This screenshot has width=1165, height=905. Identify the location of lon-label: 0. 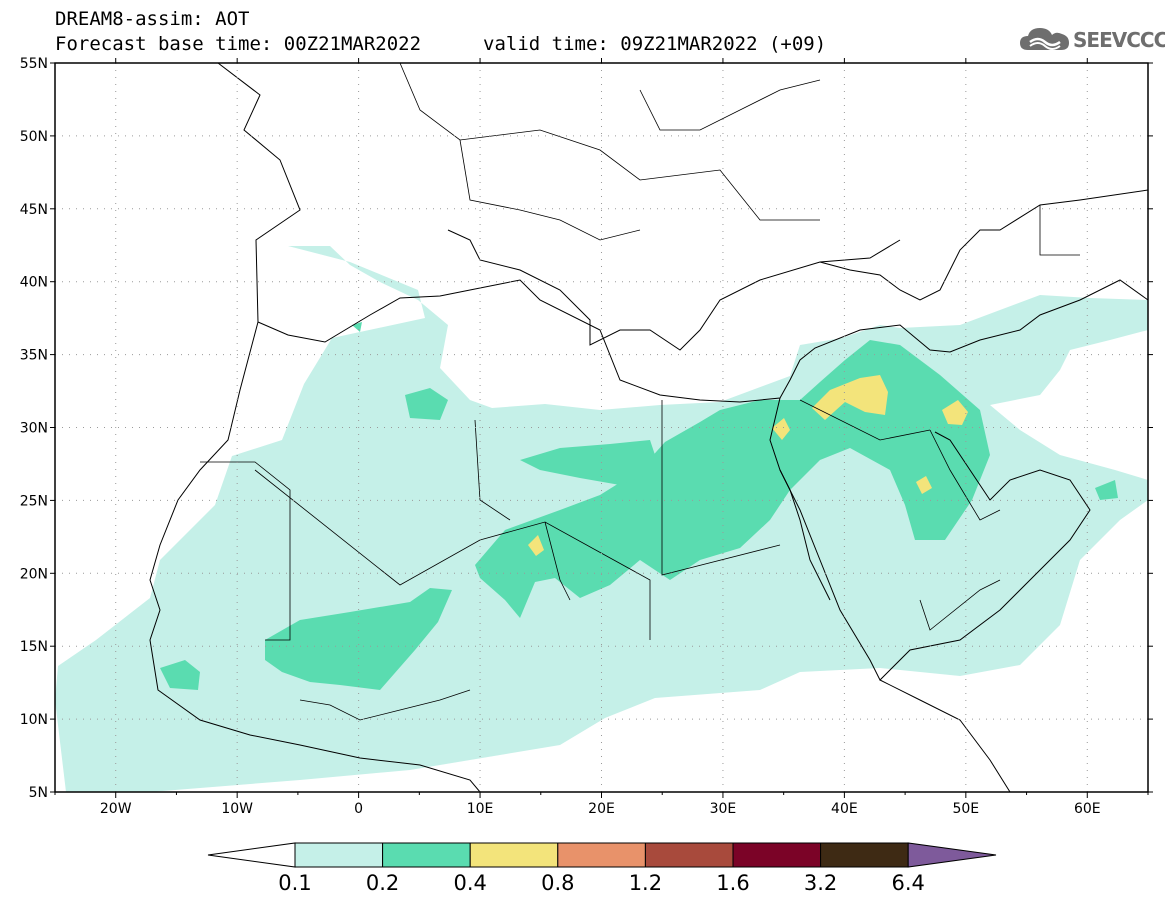
(358, 809).